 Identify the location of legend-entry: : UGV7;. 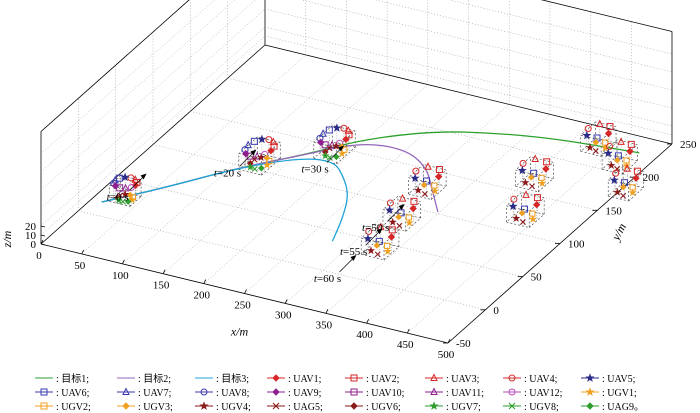
(453, 407).